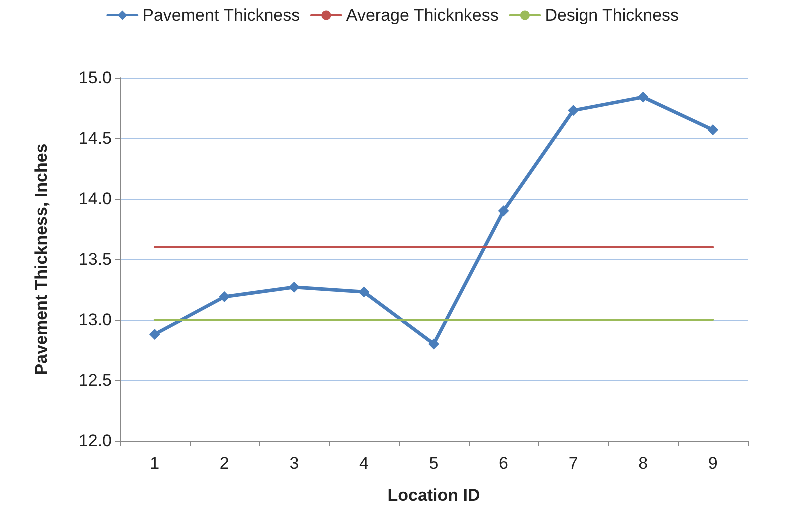  What do you see at coordinates (643, 463) in the screenshot?
I see `x-tick-label: 8` at bounding box center [643, 463].